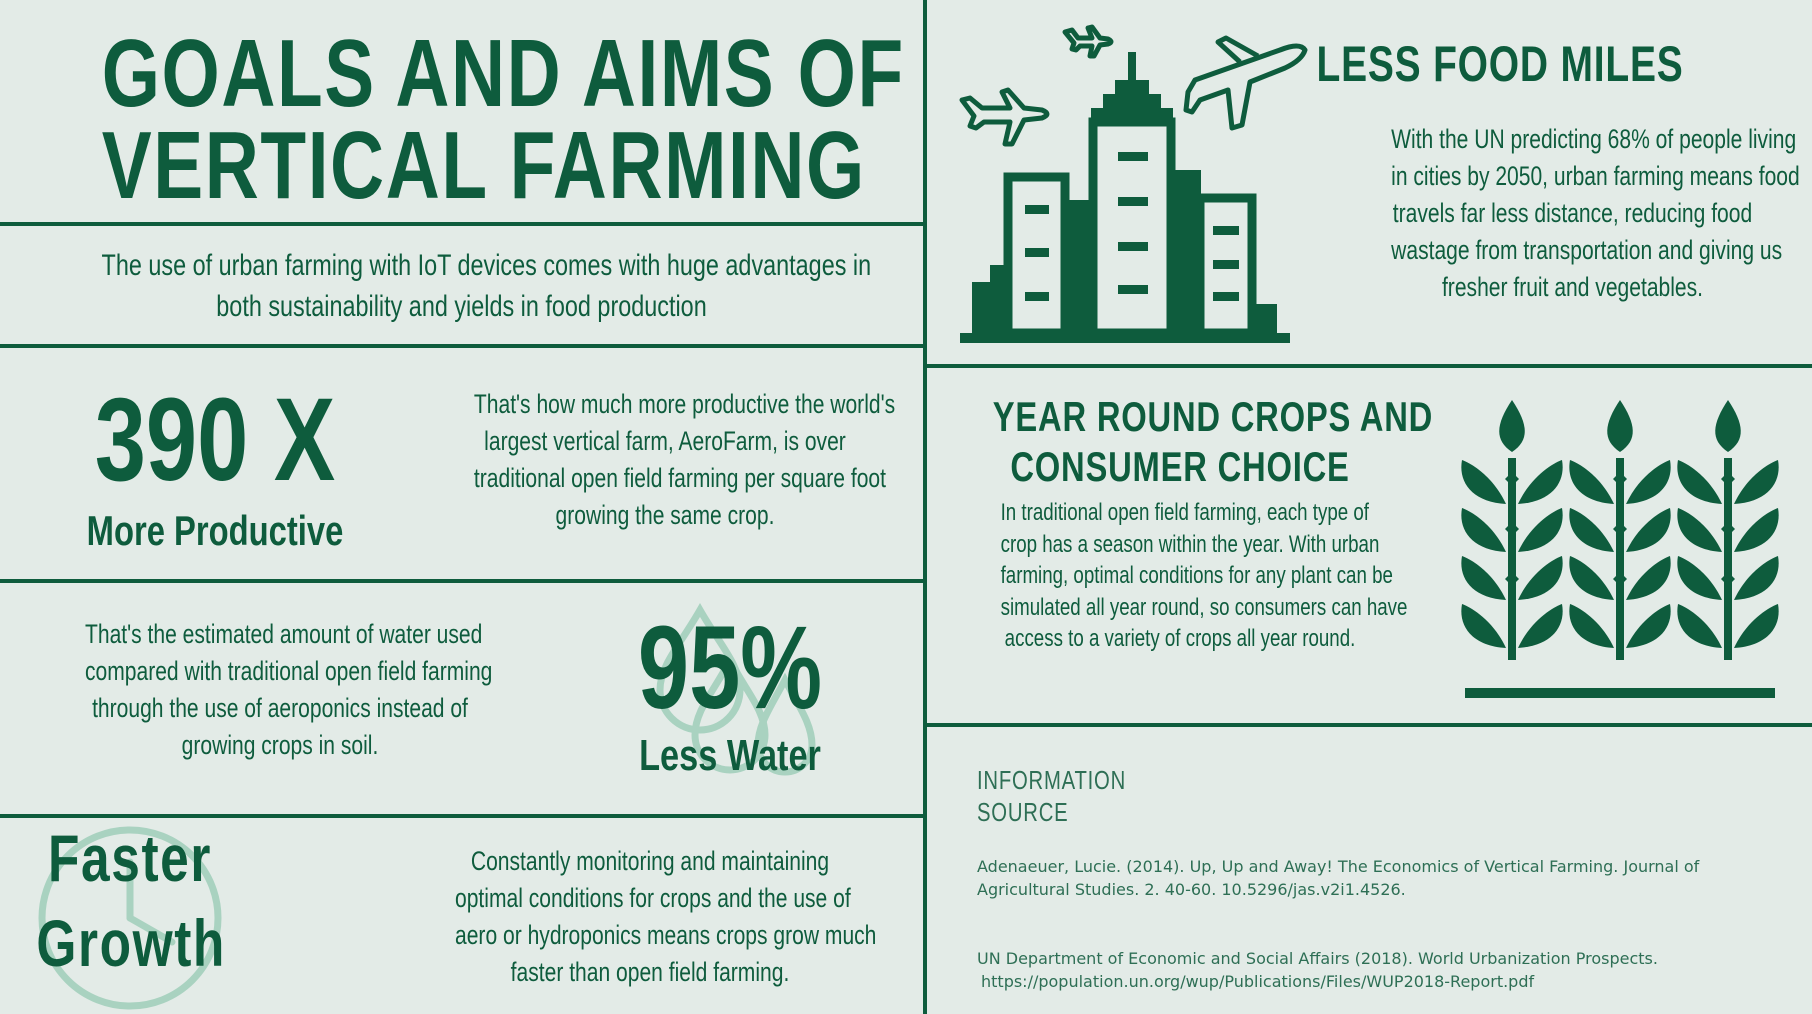 This screenshot has height=1014, width=1812. What do you see at coordinates (1369, 366) in the screenshot?
I see `divider-food-miles` at bounding box center [1369, 366].